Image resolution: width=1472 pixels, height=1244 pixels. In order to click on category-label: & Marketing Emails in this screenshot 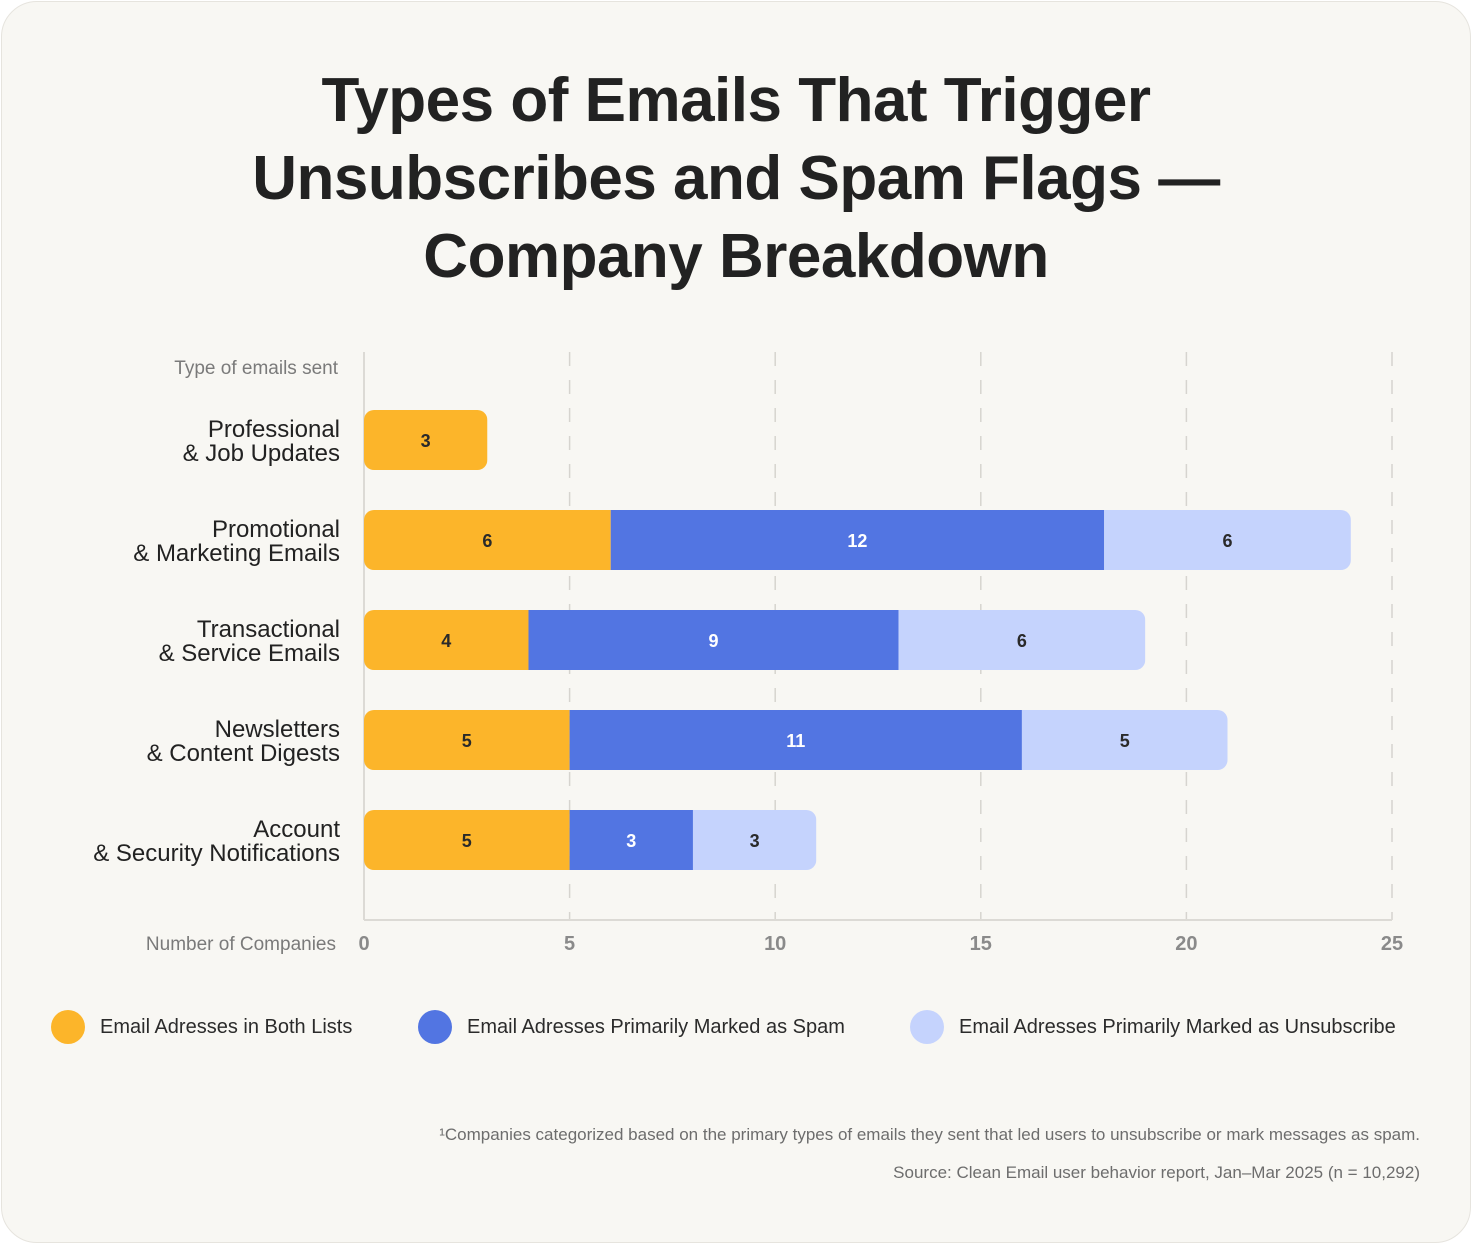, I will do `click(236, 553)`.